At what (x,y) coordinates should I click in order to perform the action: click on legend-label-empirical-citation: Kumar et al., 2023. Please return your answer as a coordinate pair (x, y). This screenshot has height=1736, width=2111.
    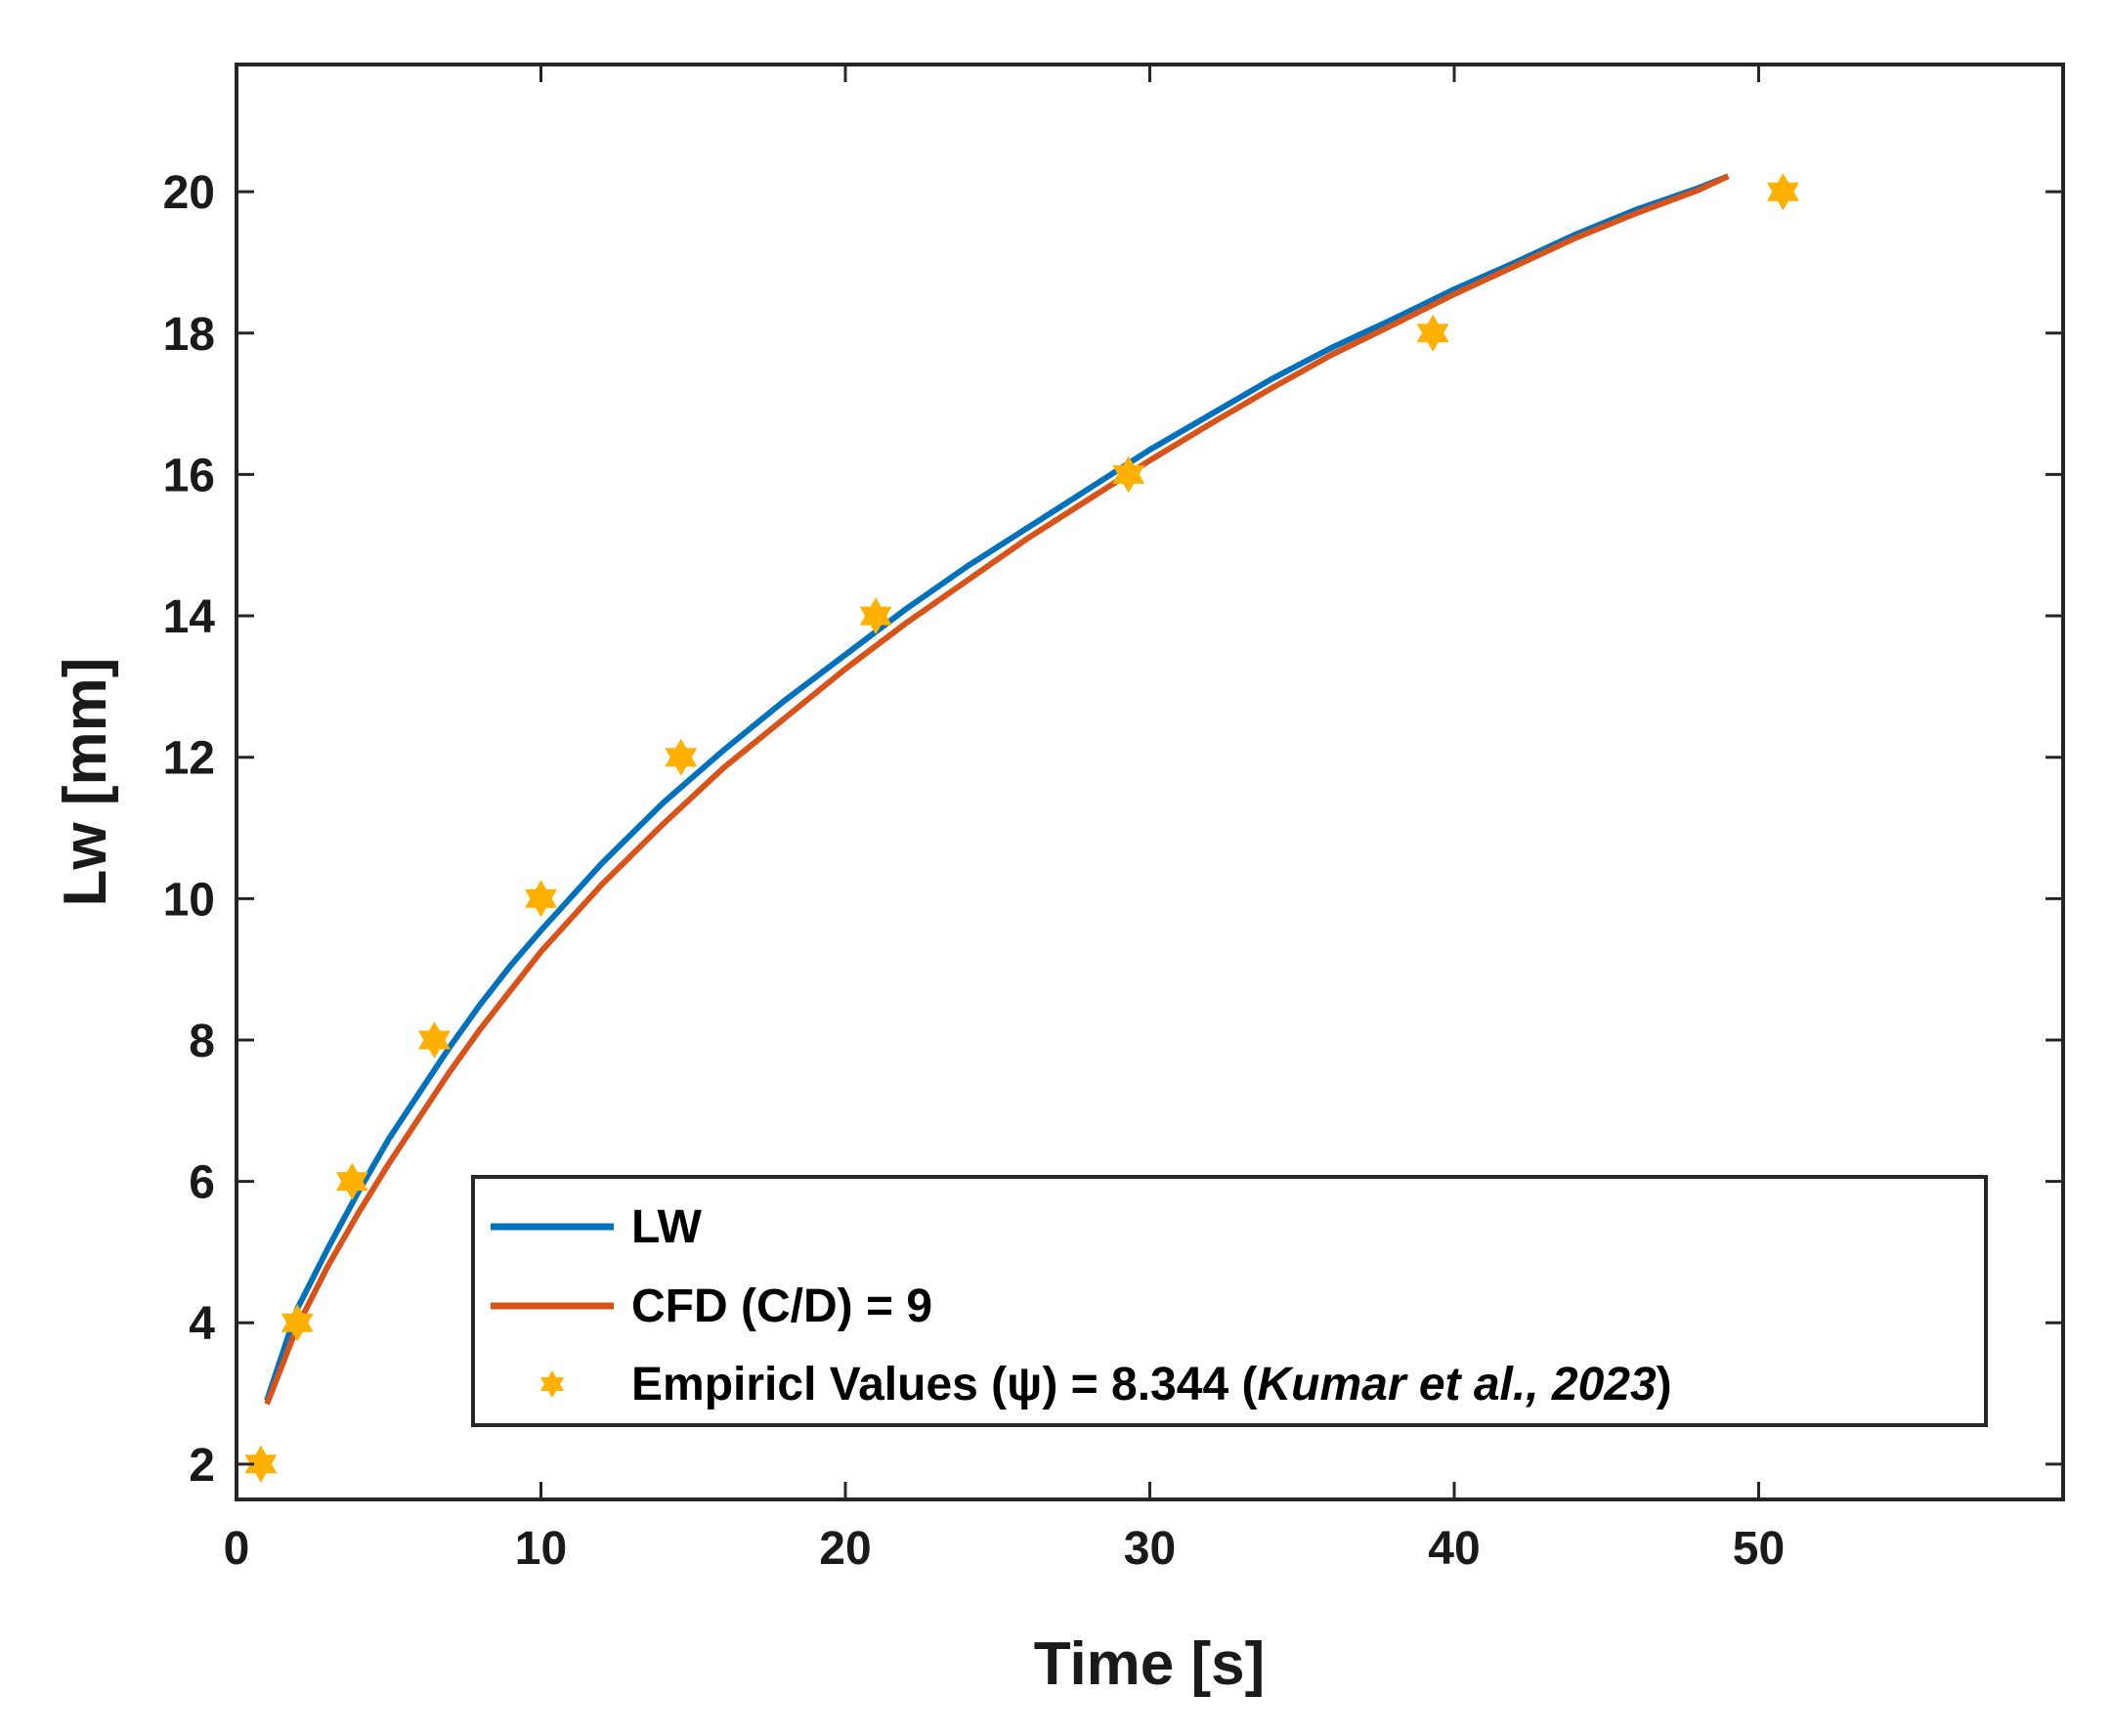
    Looking at the image, I should click on (1457, 1384).